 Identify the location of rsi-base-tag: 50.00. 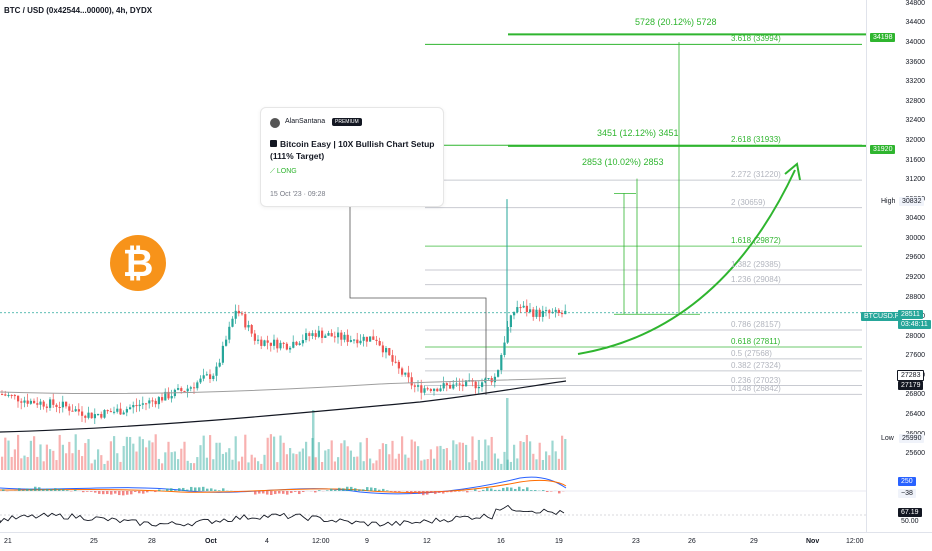
(910, 521).